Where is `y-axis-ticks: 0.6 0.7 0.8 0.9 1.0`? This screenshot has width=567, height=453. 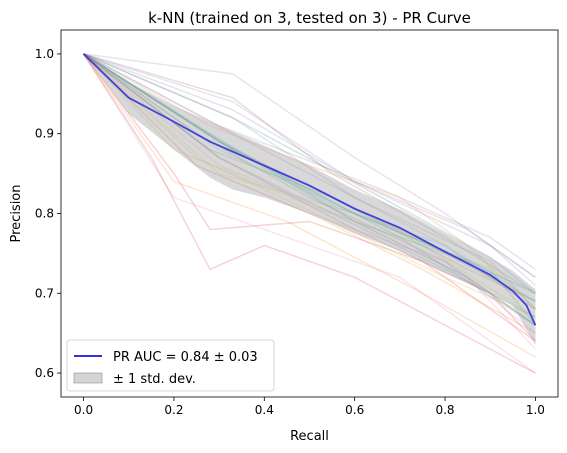 y-axis-ticks: 0.6 0.7 0.8 0.9 1.0 is located at coordinates (48, 213).